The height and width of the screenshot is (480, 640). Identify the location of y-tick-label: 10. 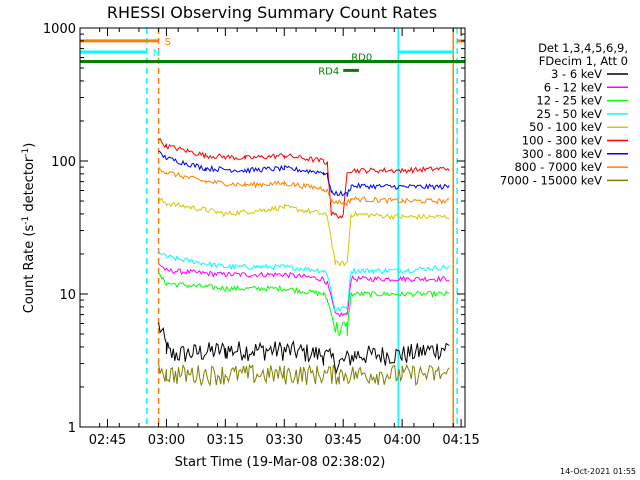
(67, 295).